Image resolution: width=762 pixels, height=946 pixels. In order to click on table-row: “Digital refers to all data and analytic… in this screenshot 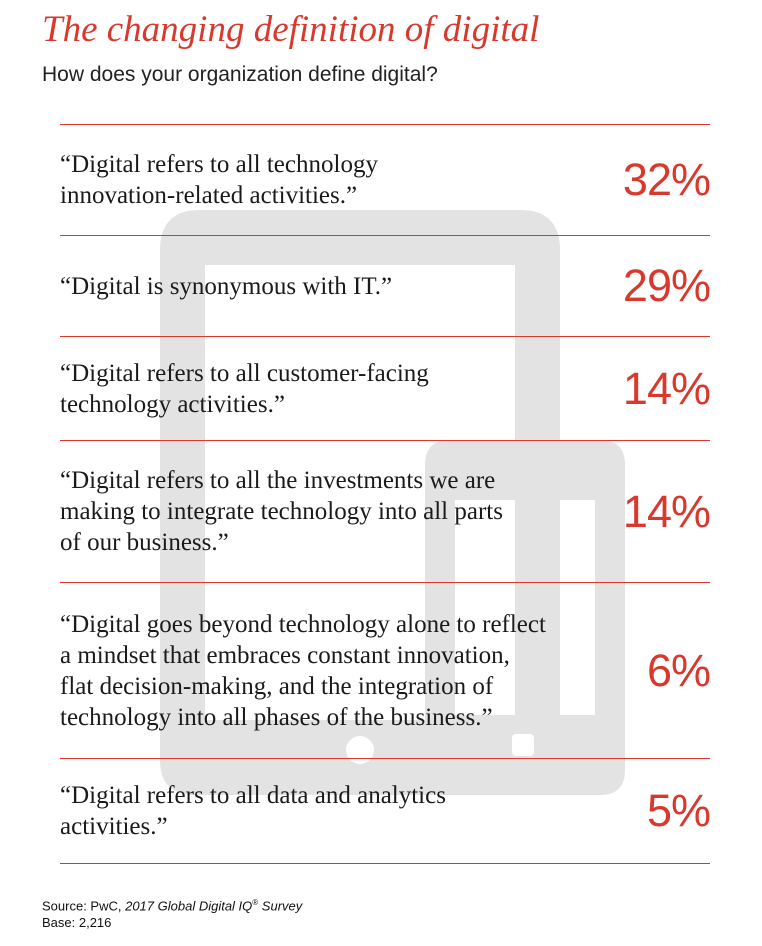, I will do `click(385, 811)`.